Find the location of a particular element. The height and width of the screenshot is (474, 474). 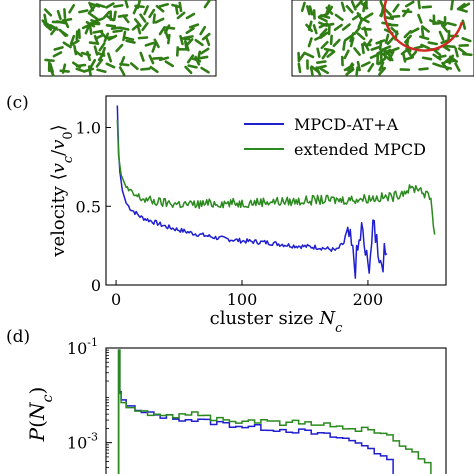

highlight-circle is located at coordinates (423, 26).